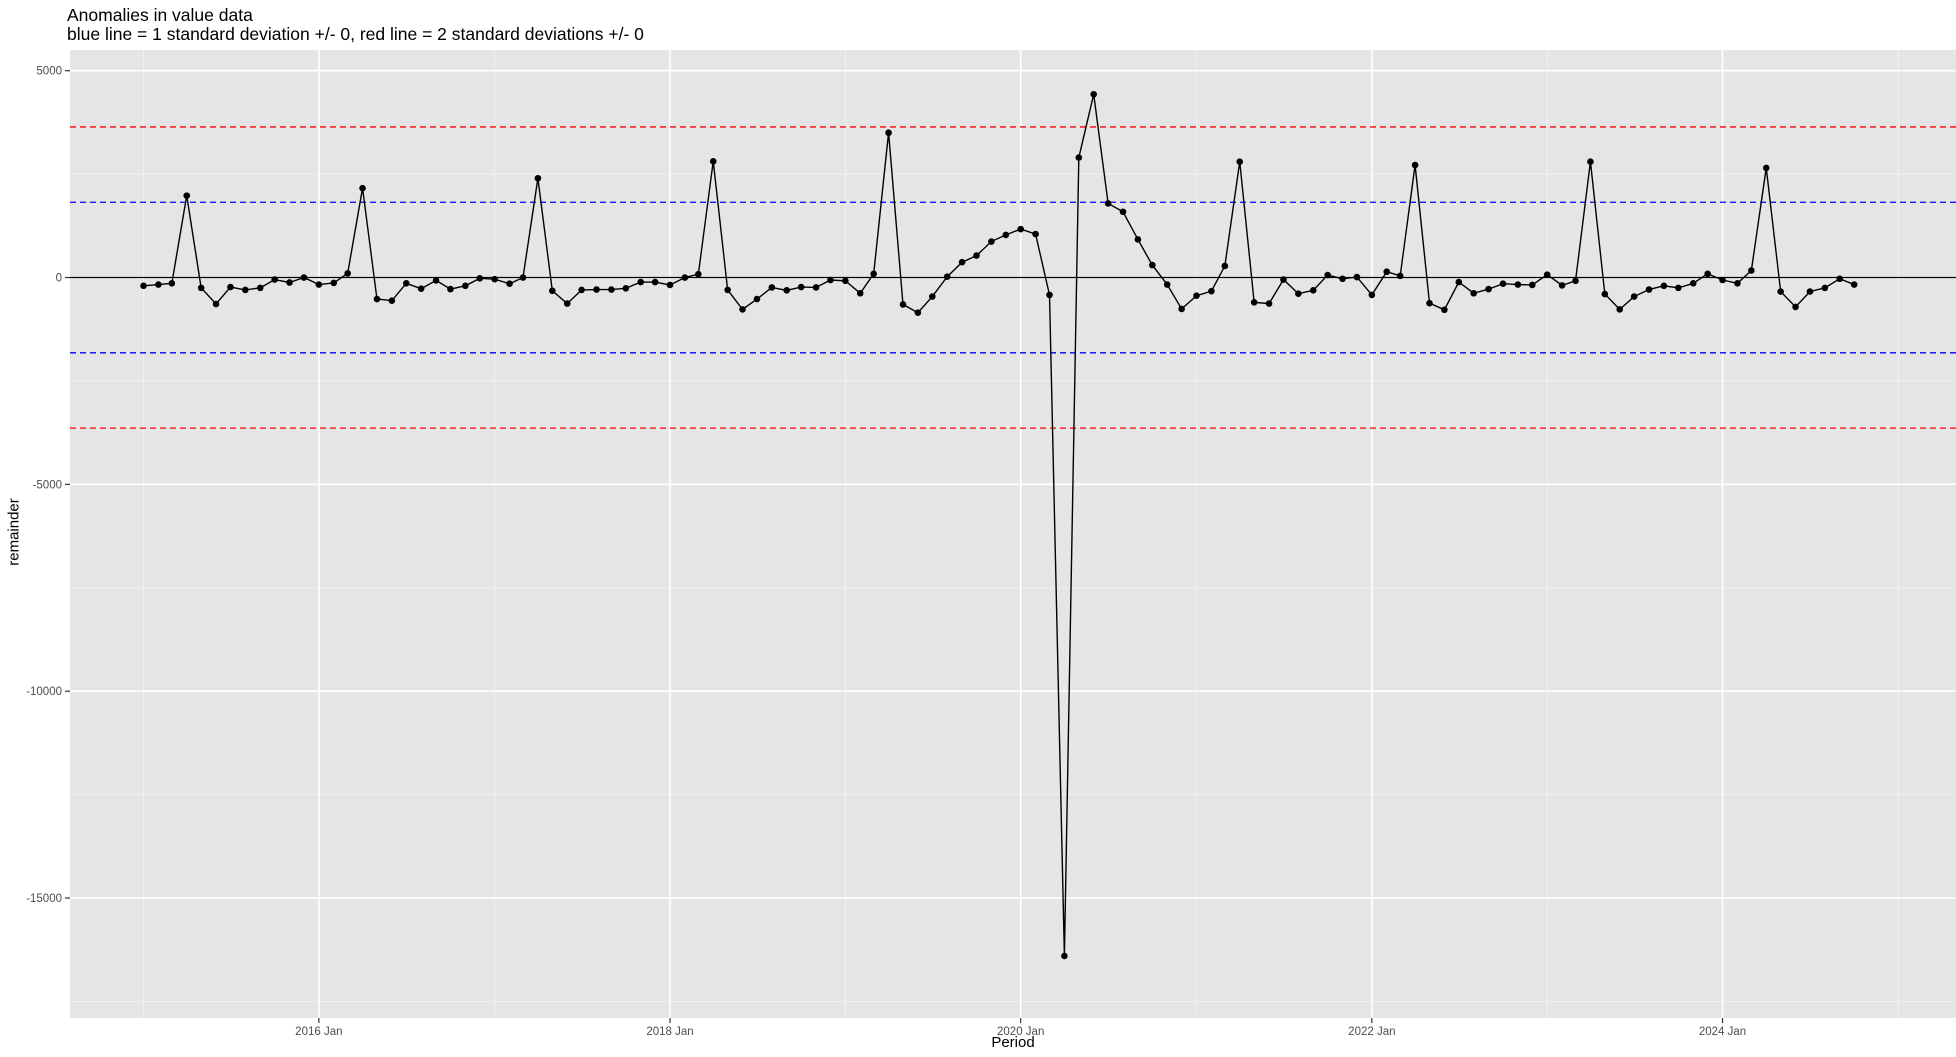 Image resolution: width=1956 pixels, height=1057 pixels. I want to click on y-tick-label: -10000, so click(44, 692).